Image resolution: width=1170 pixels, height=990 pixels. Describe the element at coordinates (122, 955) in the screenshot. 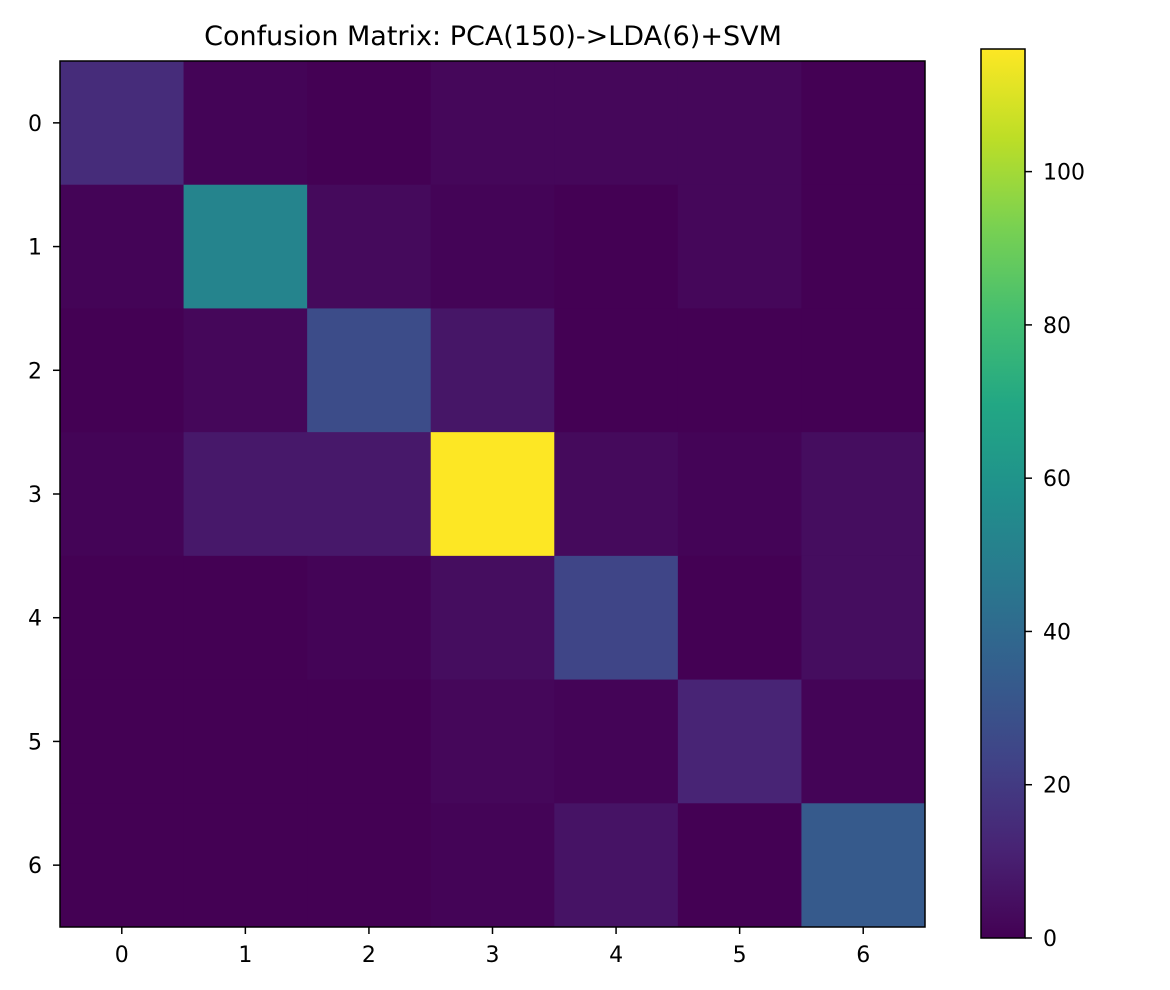

I see `x-tick-label: 0` at that location.